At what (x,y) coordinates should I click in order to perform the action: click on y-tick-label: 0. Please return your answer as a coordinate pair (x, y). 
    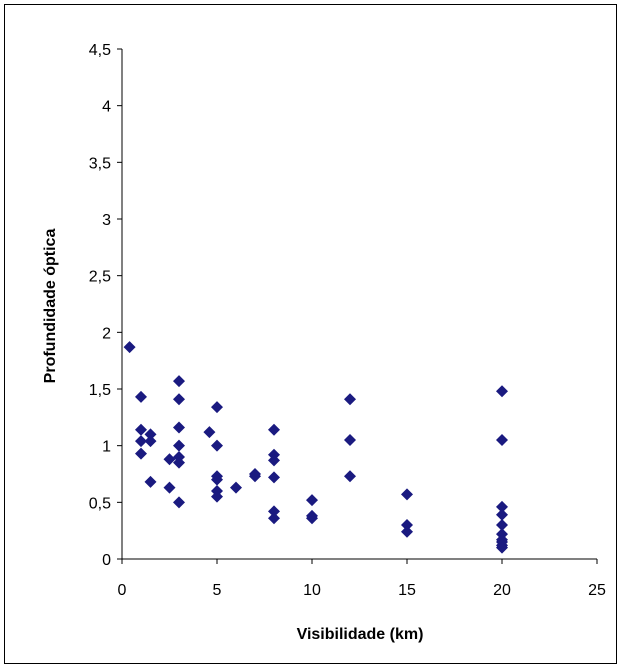
    Looking at the image, I should click on (106, 560).